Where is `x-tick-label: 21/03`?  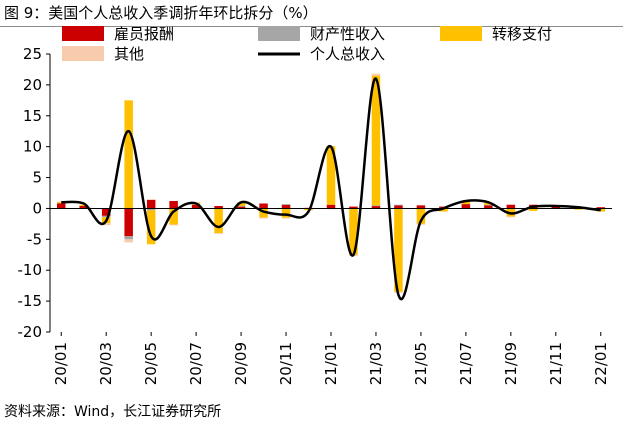
x-tick-label: 21/03 is located at coordinates (376, 363).